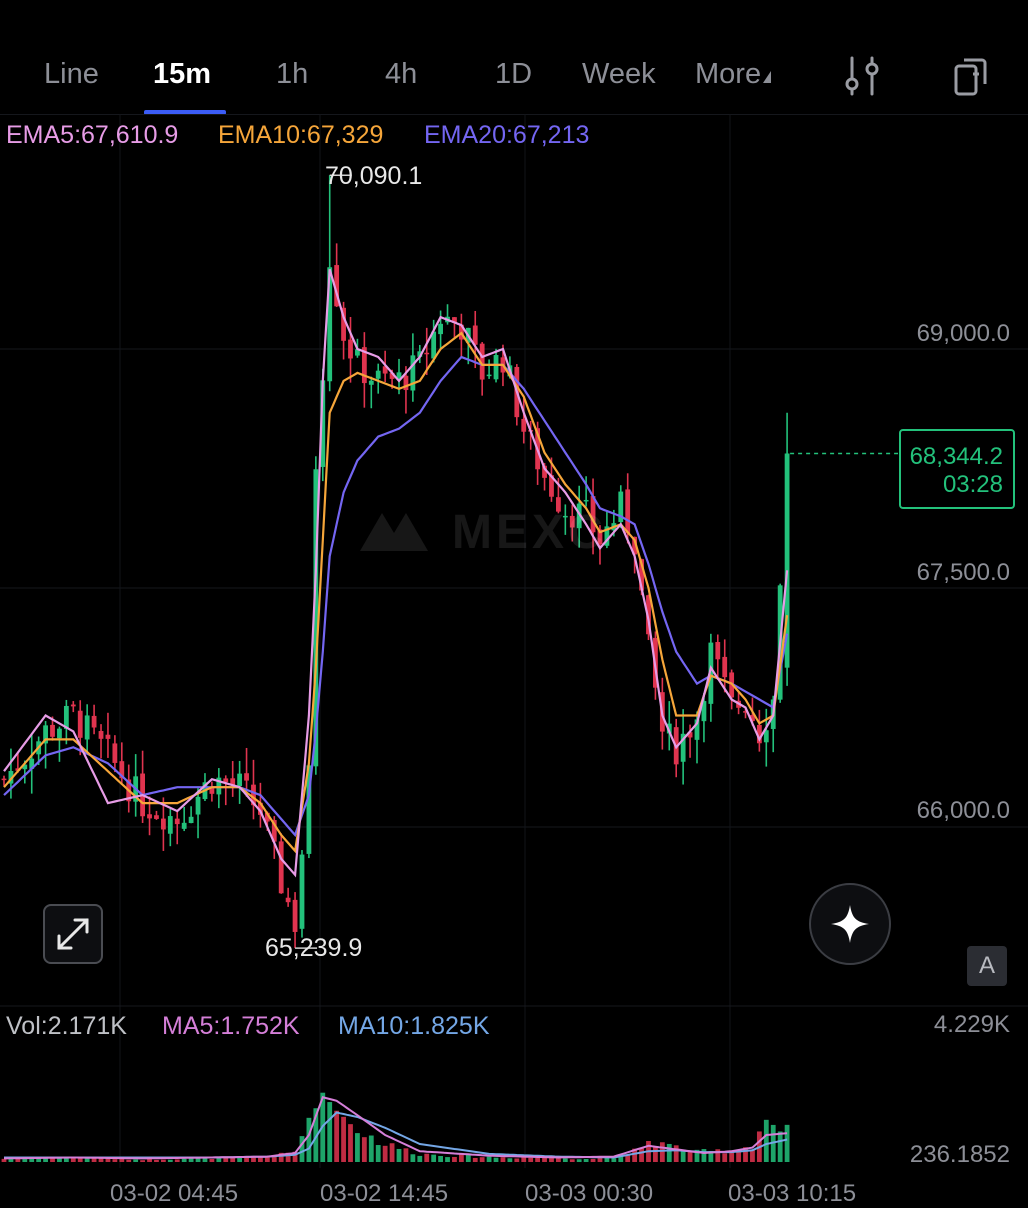  Describe the element at coordinates (292, 74) in the screenshot. I see `tab-1h: 1h` at that location.